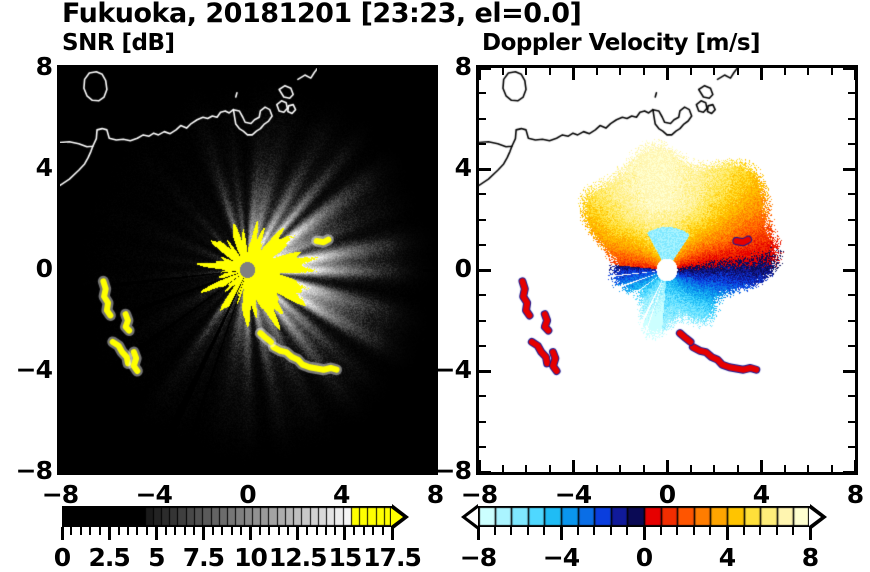 The height and width of the screenshot is (572, 870). I want to click on doppler-cblabel: −8, so click(478, 557).